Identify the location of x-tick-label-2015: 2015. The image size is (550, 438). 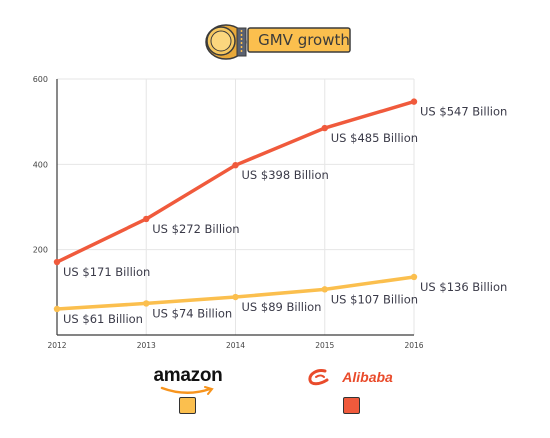
(324, 345).